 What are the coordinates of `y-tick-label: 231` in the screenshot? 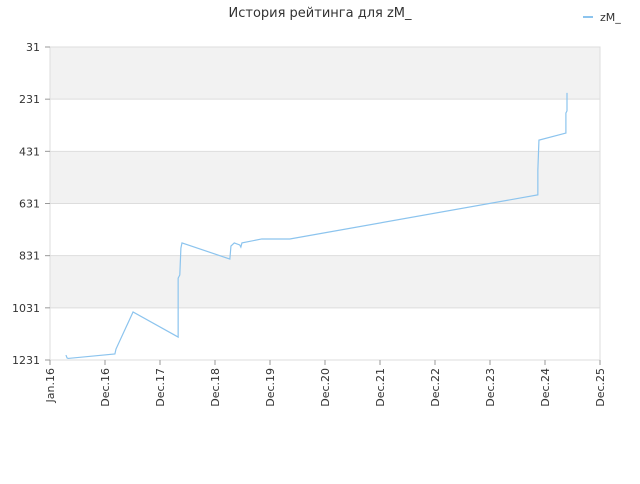 It's located at (29, 99).